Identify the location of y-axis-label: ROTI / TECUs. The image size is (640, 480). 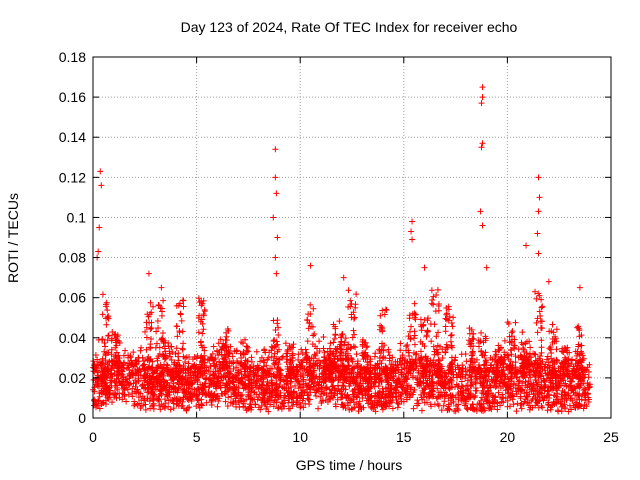
(13, 238).